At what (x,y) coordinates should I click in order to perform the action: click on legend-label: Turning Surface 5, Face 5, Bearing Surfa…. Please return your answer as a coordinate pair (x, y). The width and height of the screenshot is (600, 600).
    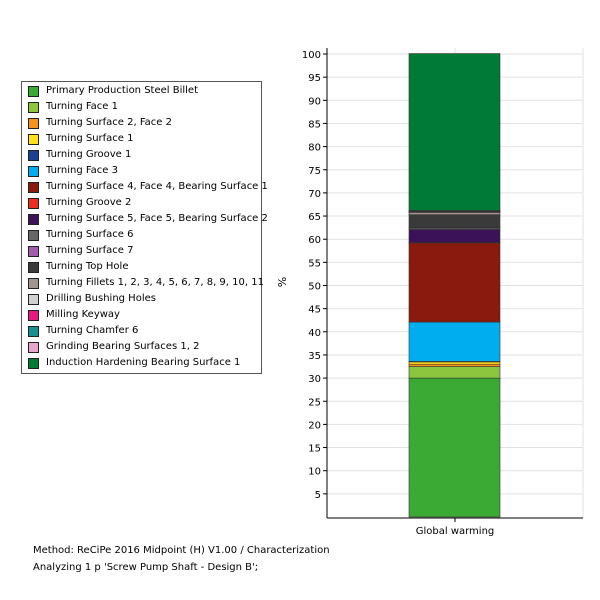
    Looking at the image, I should click on (157, 218).